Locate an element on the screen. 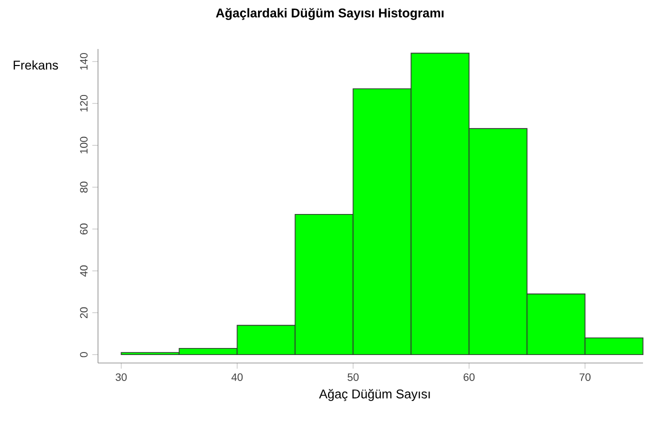 The image size is (645, 429). y-tick-label: 20 is located at coordinates (84, 312).